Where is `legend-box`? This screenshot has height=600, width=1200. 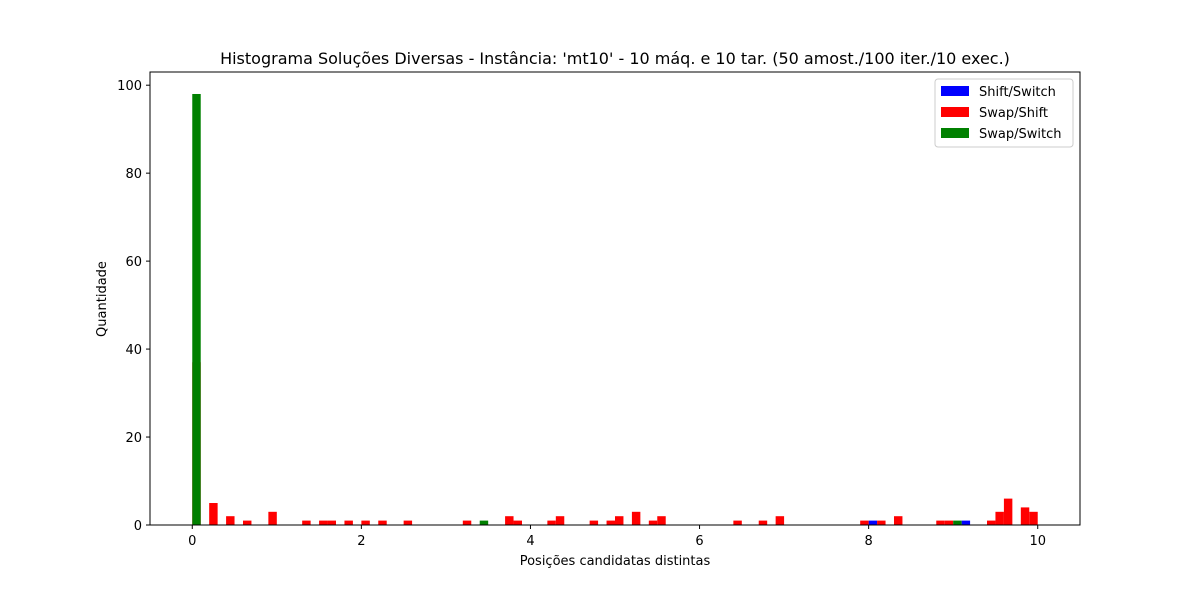 legend-box is located at coordinates (1004, 113).